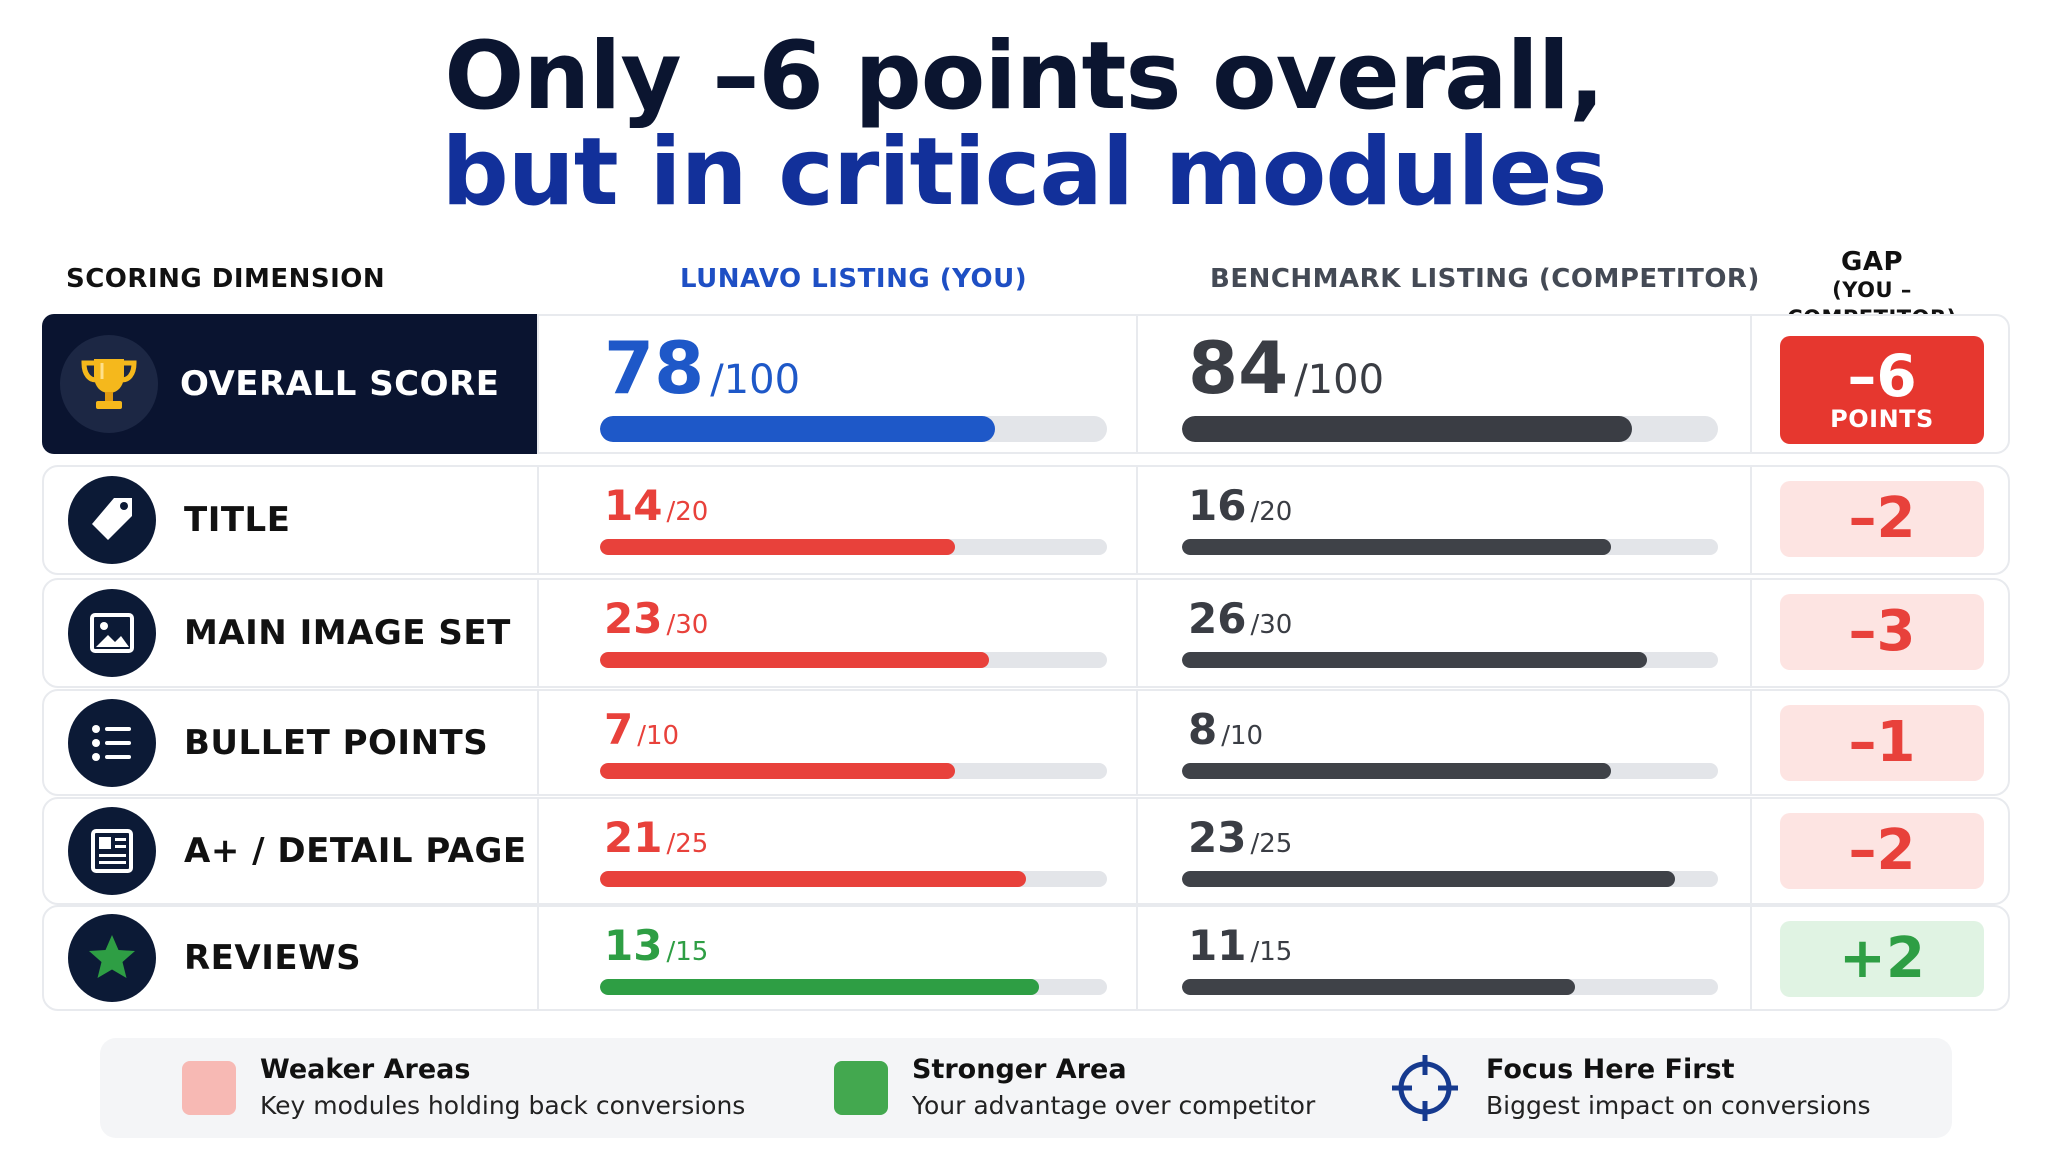  I want to click on gap-badge: +2, so click(1882, 959).